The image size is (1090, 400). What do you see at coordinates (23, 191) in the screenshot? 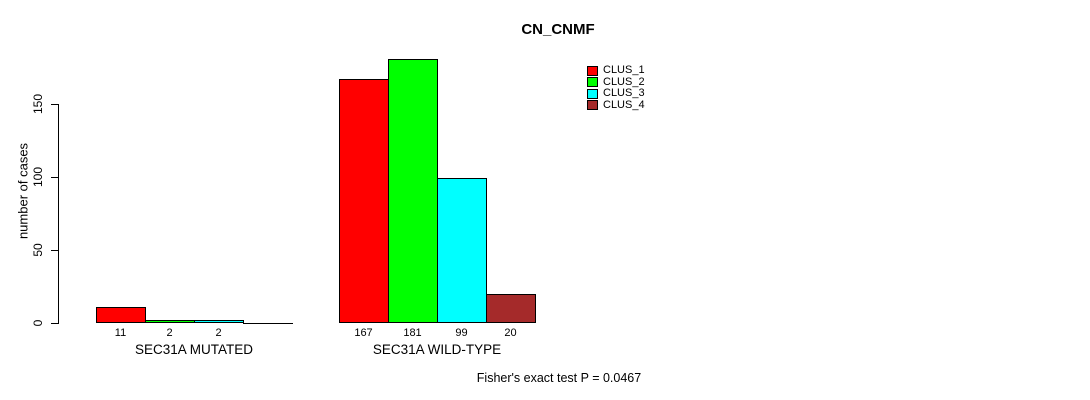
I see `y-axis-label: number of cases` at bounding box center [23, 191].